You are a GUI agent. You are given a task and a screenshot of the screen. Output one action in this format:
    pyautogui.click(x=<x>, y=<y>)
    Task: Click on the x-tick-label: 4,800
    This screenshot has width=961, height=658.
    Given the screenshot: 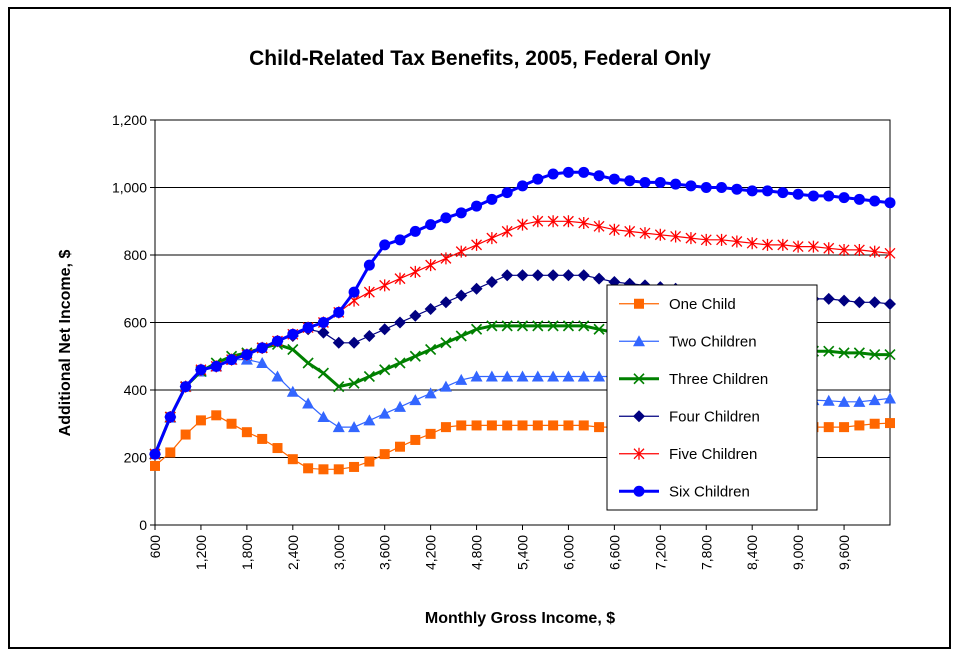 What is the action you would take?
    pyautogui.click(x=477, y=552)
    